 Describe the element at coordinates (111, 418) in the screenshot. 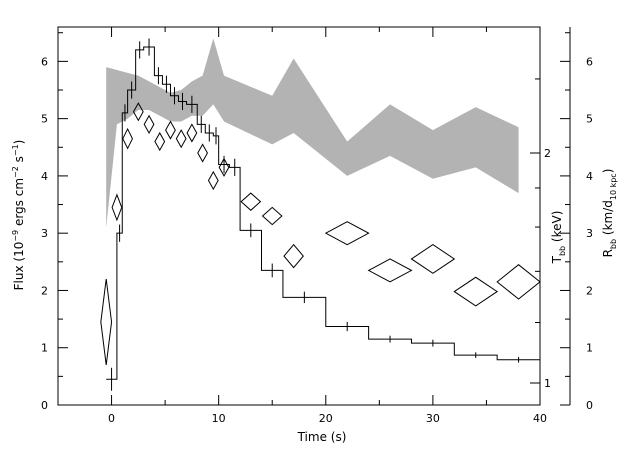

I see `x-tick-label-0: 0` at that location.